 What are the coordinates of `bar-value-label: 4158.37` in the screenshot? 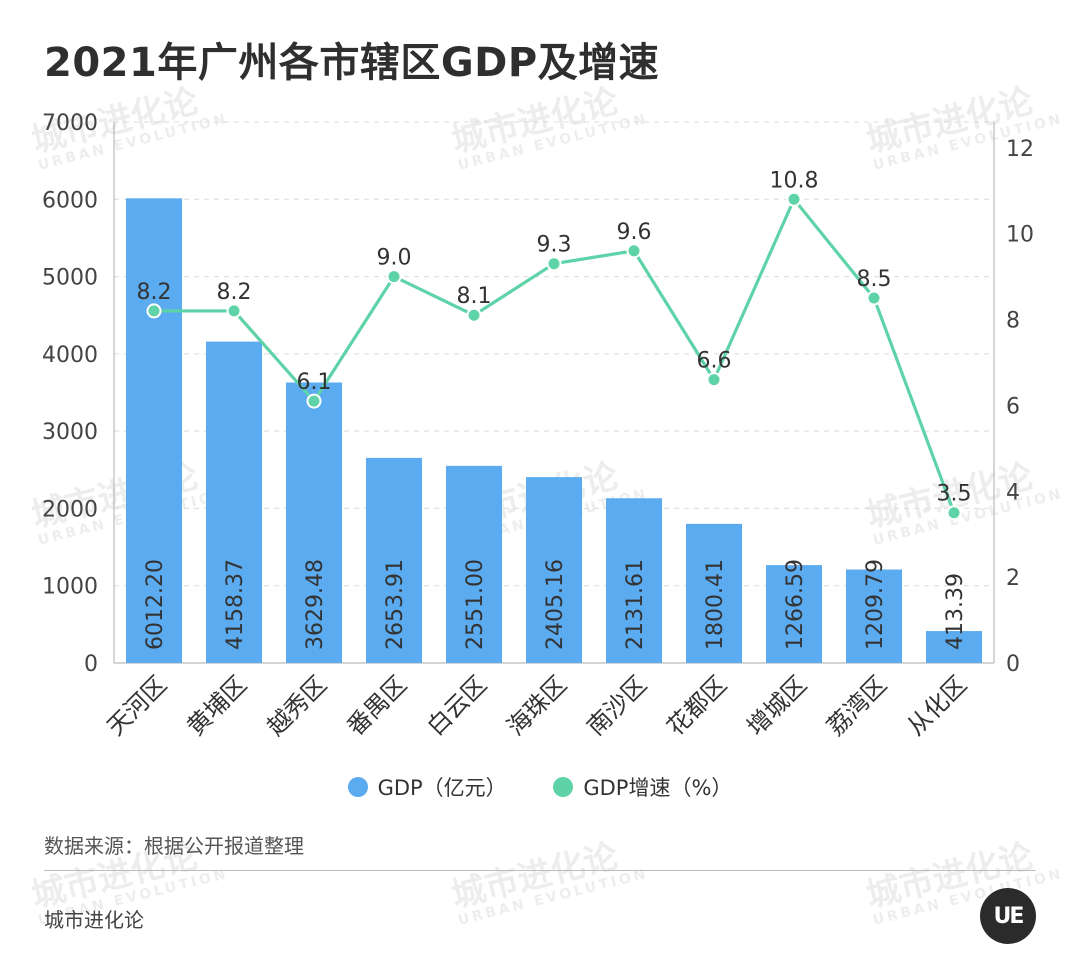 It's located at (235, 604).